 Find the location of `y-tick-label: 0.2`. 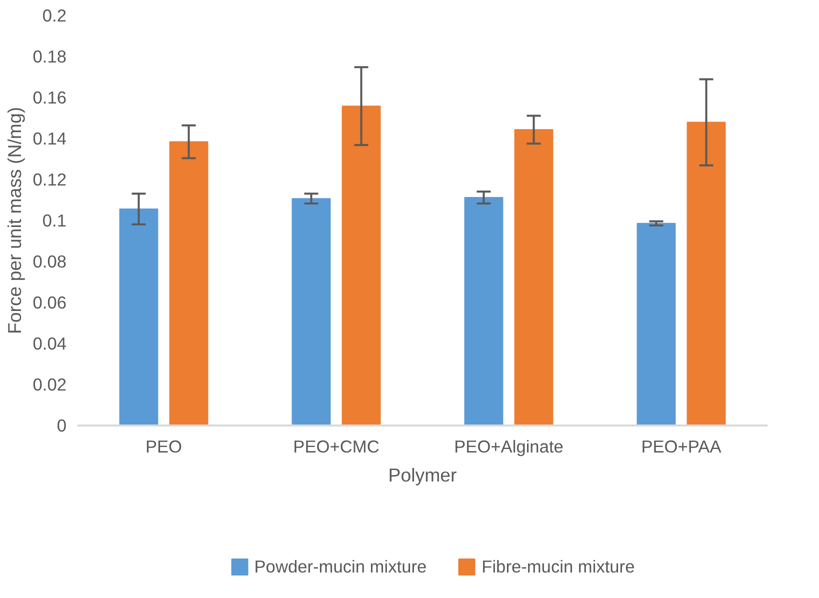

y-tick-label: 0.2 is located at coordinates (54, 16).